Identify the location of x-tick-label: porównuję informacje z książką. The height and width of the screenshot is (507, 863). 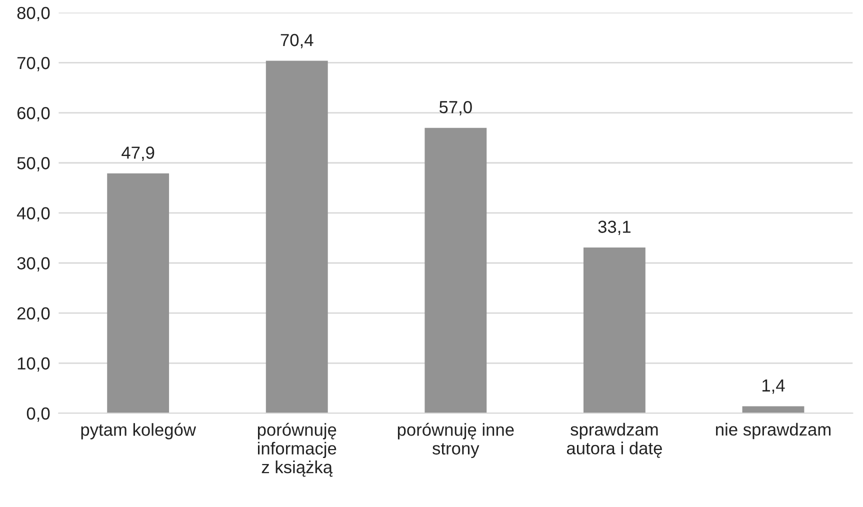
(297, 449).